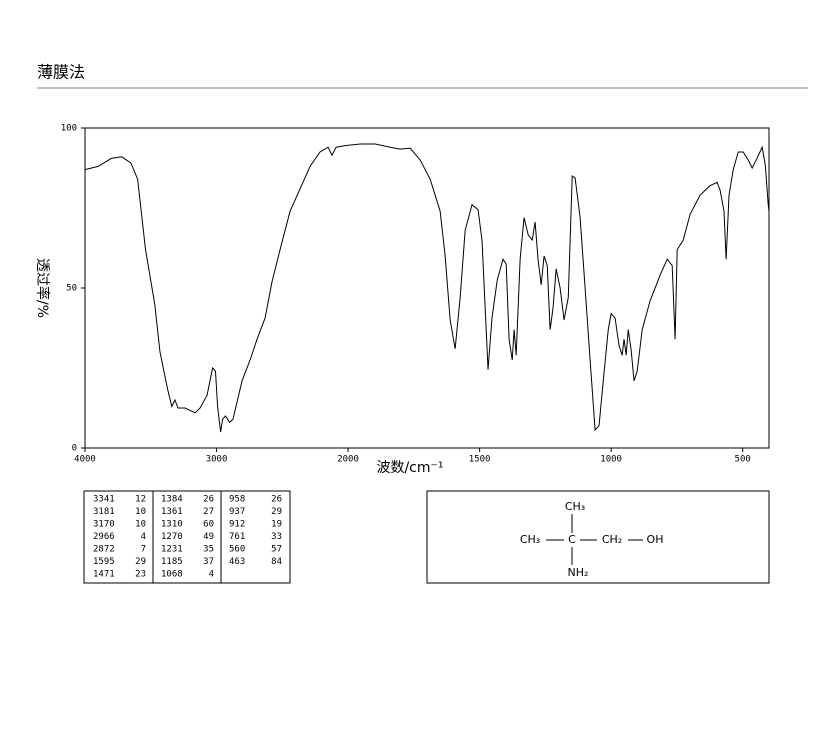  I want to click on peak-wavenumber: 1384, so click(172, 500).